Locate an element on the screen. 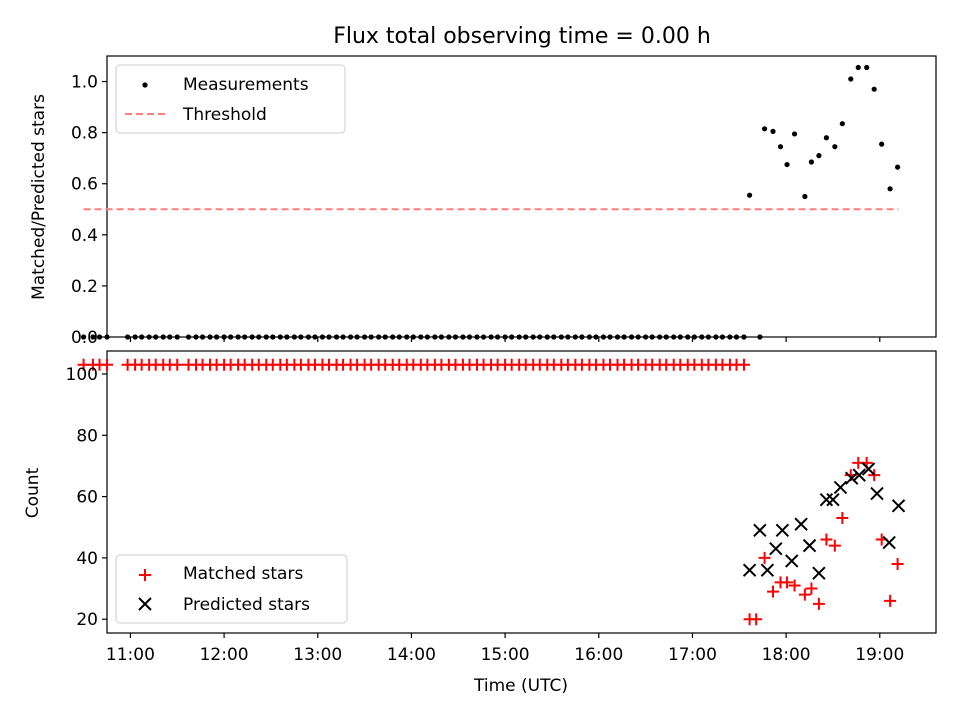 The image size is (960, 720). legend-measurements-label: Measurements is located at coordinates (246, 85).